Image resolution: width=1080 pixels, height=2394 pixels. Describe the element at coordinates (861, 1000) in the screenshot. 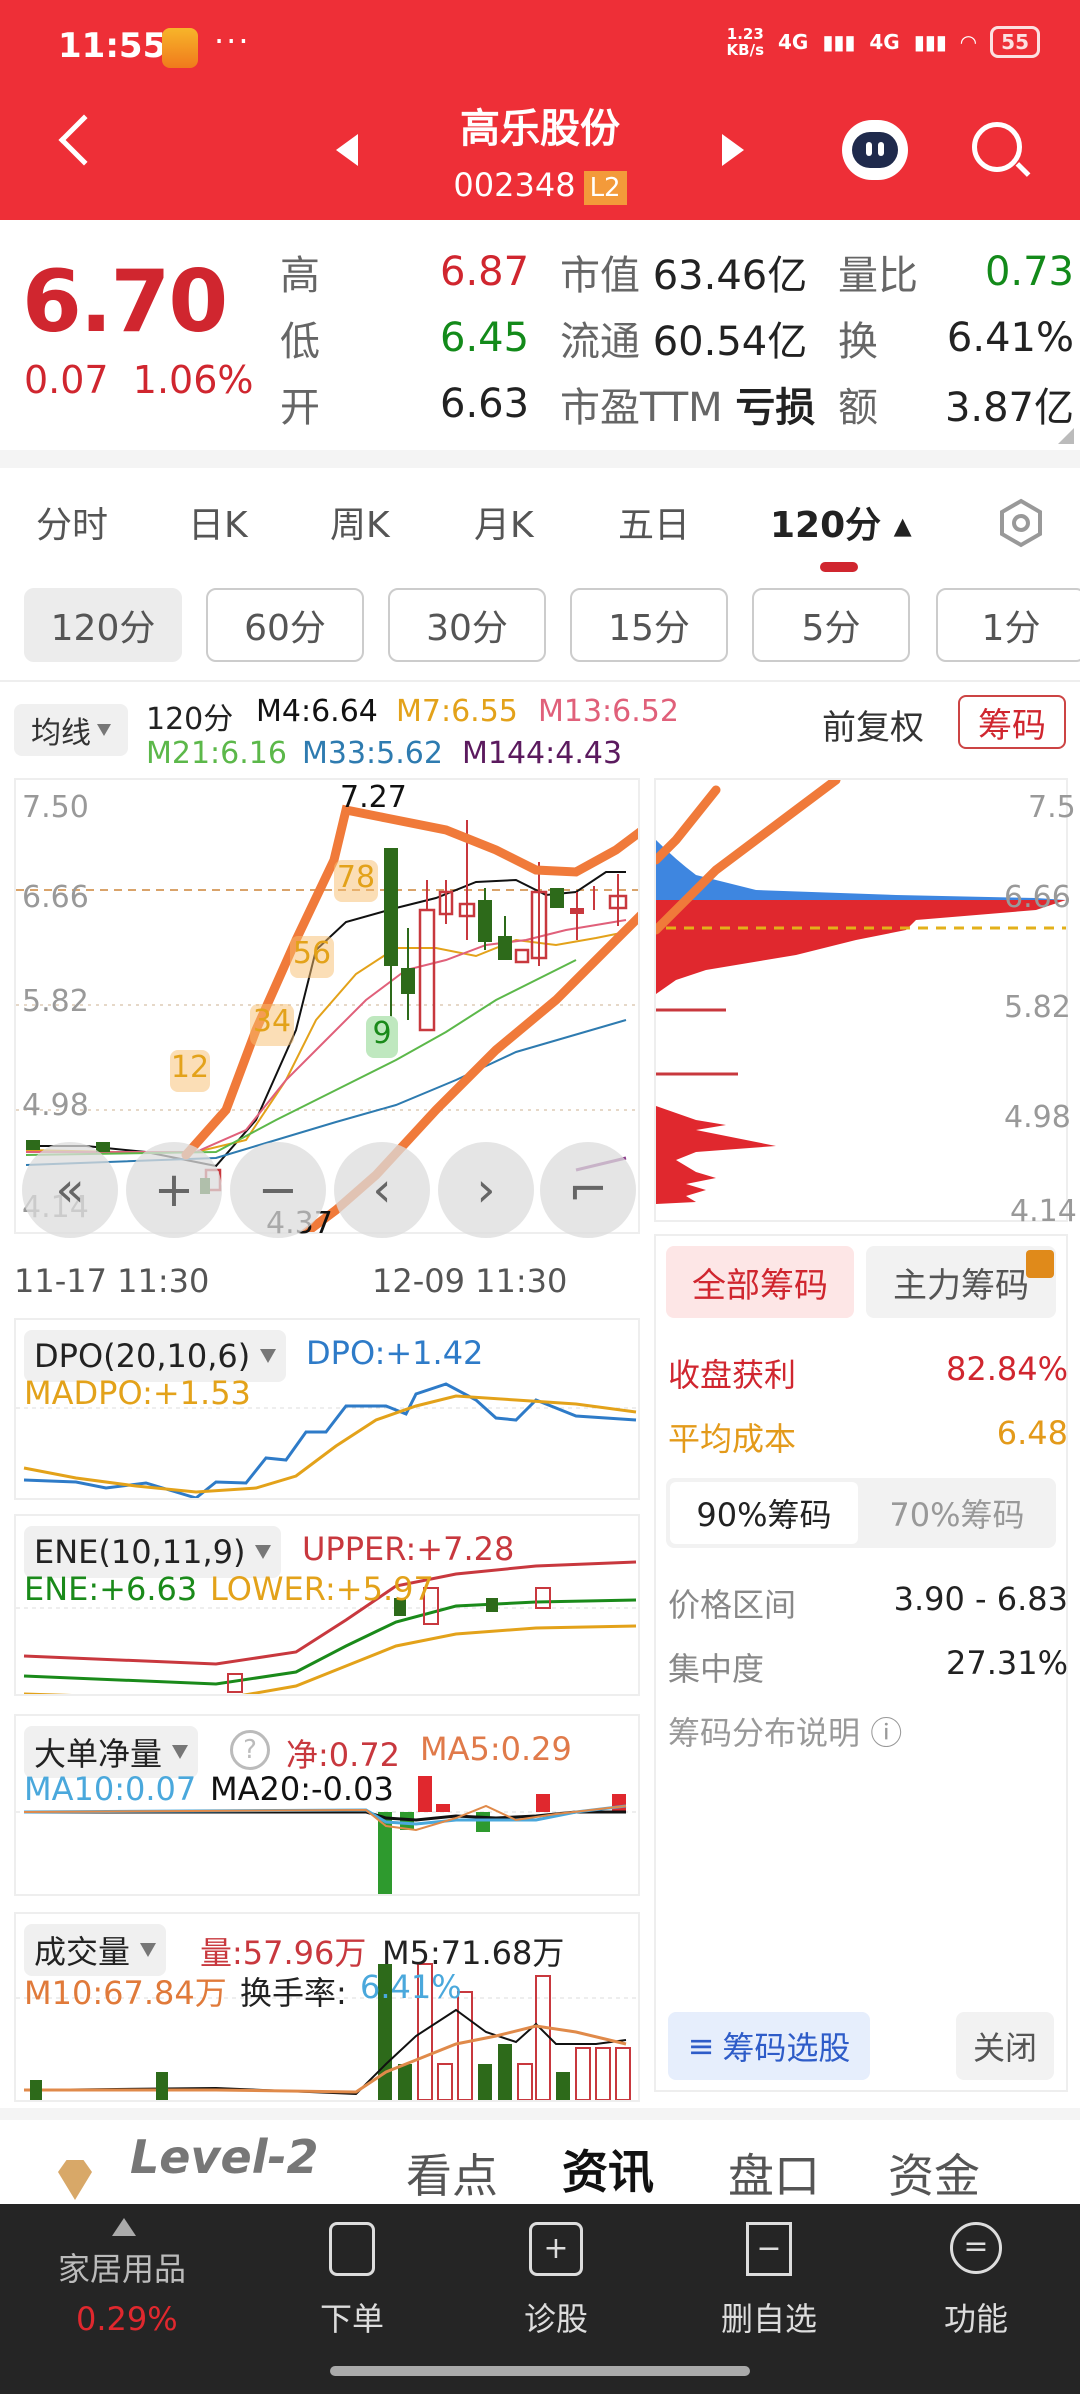

I see `chip-distribution-chart` at that location.